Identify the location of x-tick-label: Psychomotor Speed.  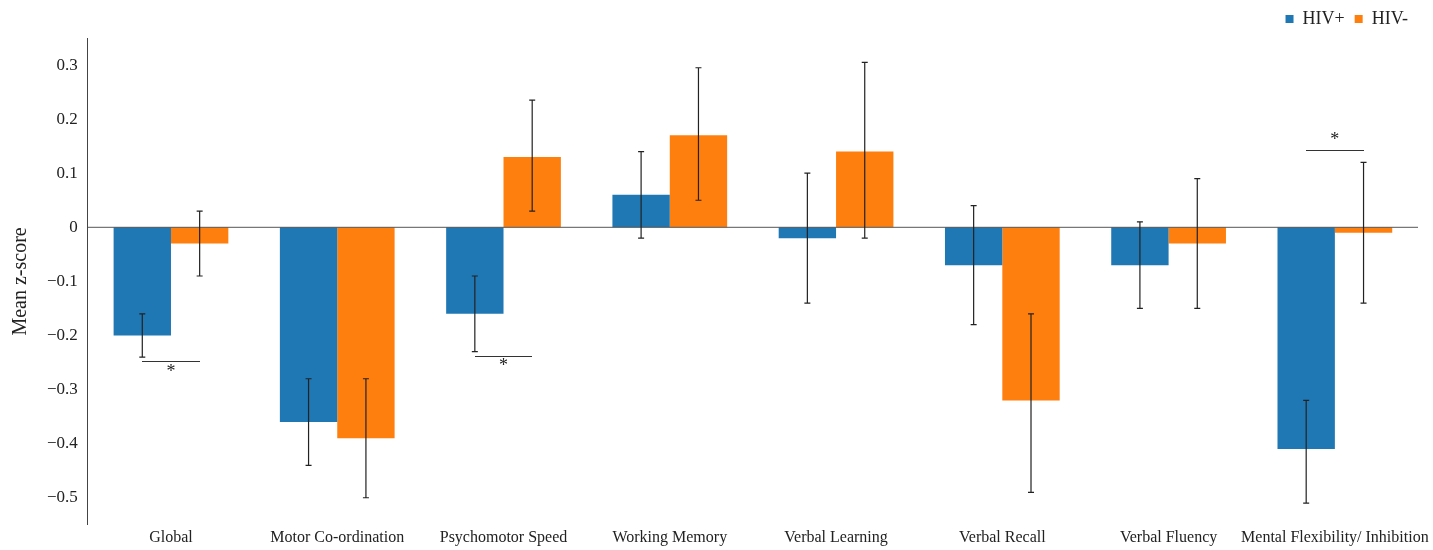
(503, 536).